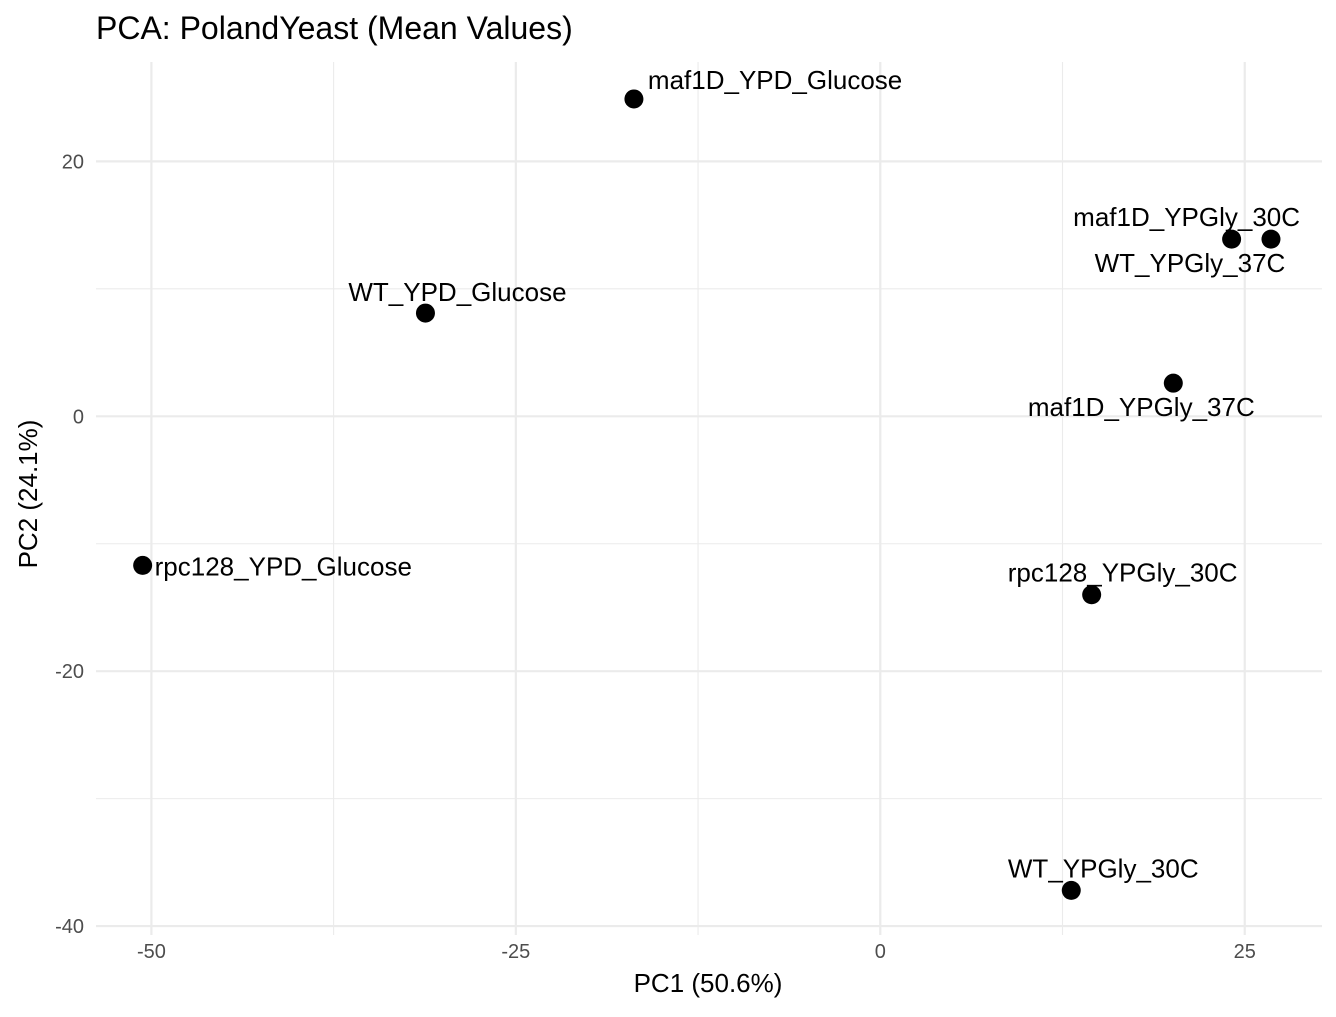 The width and height of the screenshot is (1336, 1017). What do you see at coordinates (1123, 573) in the screenshot?
I see `data-point-label: rpc128_YPGly_30C` at bounding box center [1123, 573].